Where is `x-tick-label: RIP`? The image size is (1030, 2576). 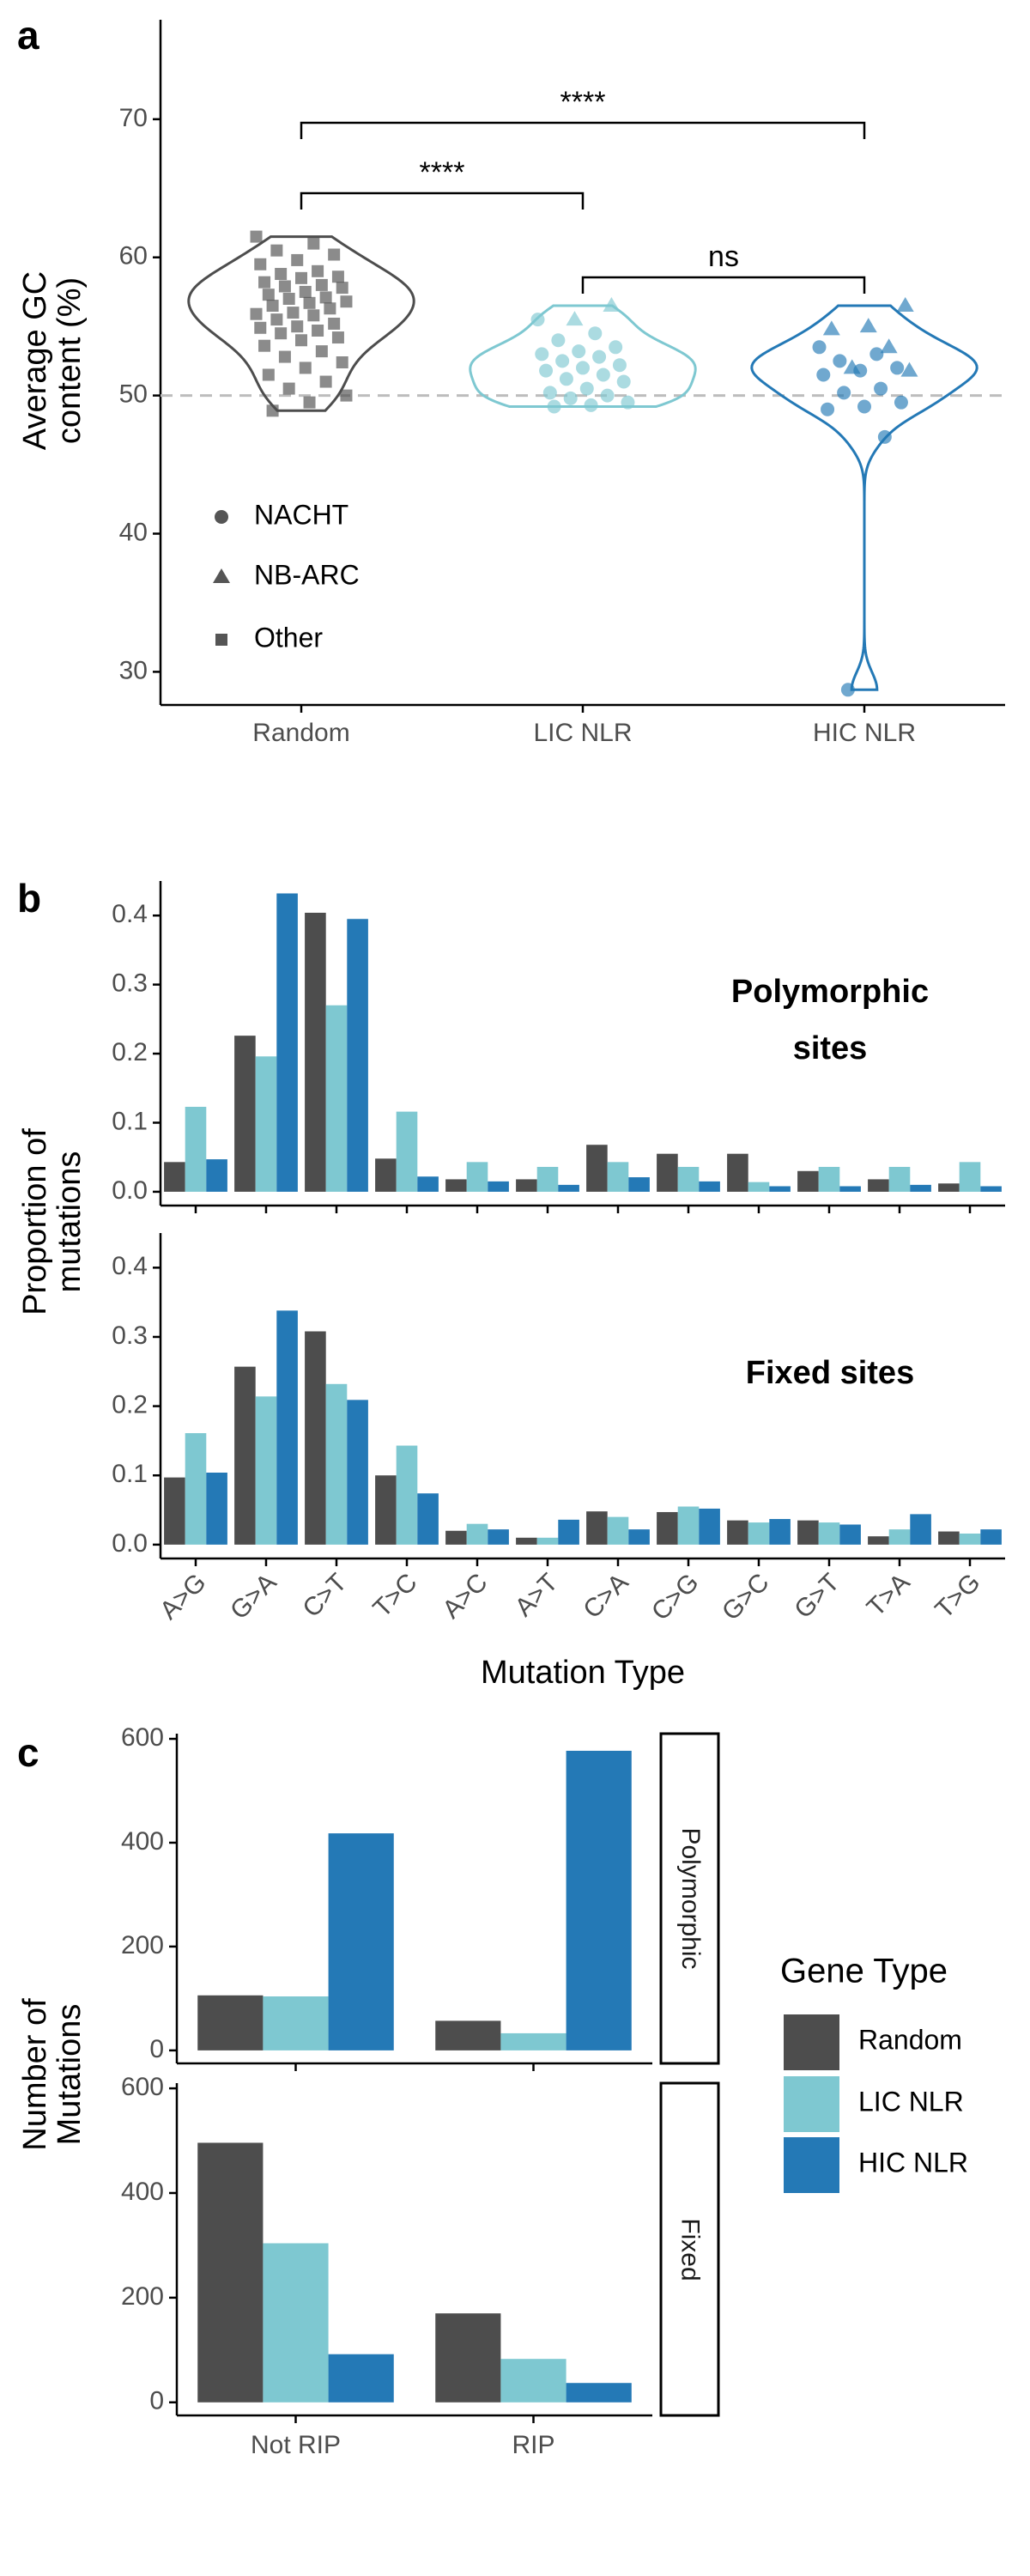
x-tick-label: RIP is located at coordinates (533, 2445).